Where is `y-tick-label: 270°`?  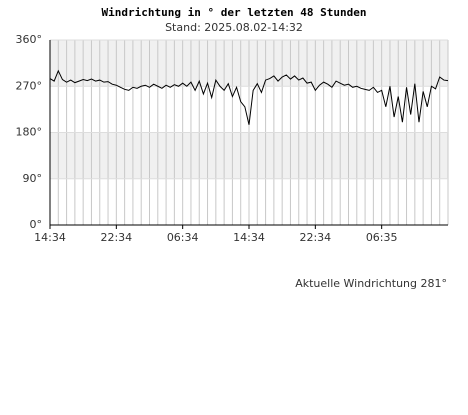
y-tick-label: 270° is located at coordinates (29, 85).